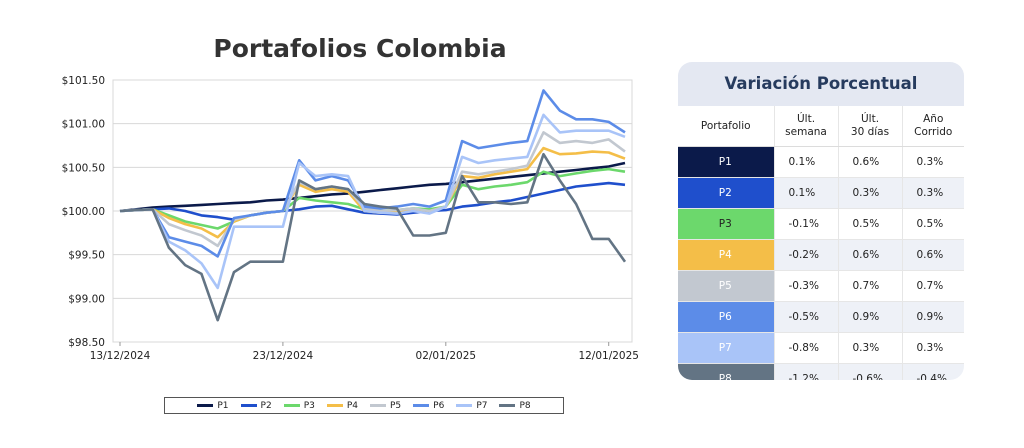 The image size is (1024, 448). I want to click on legend-item-p3: P3, so click(299, 405).